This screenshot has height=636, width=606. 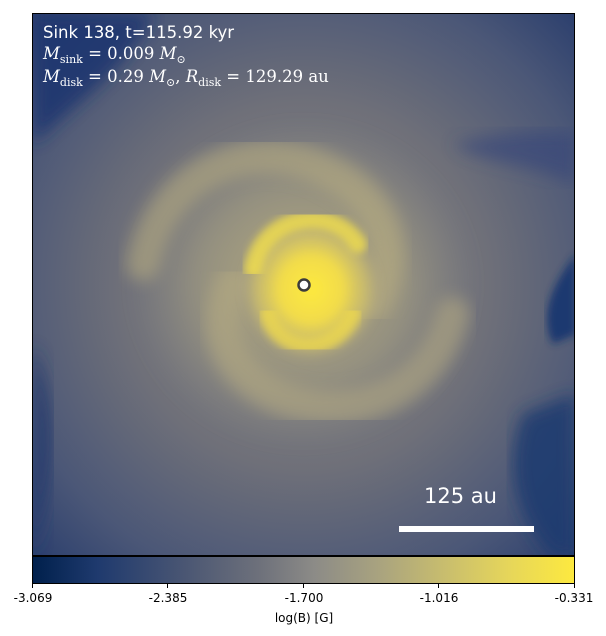 I want to click on colorbar-tick-label: -1.700, so click(x=304, y=598).